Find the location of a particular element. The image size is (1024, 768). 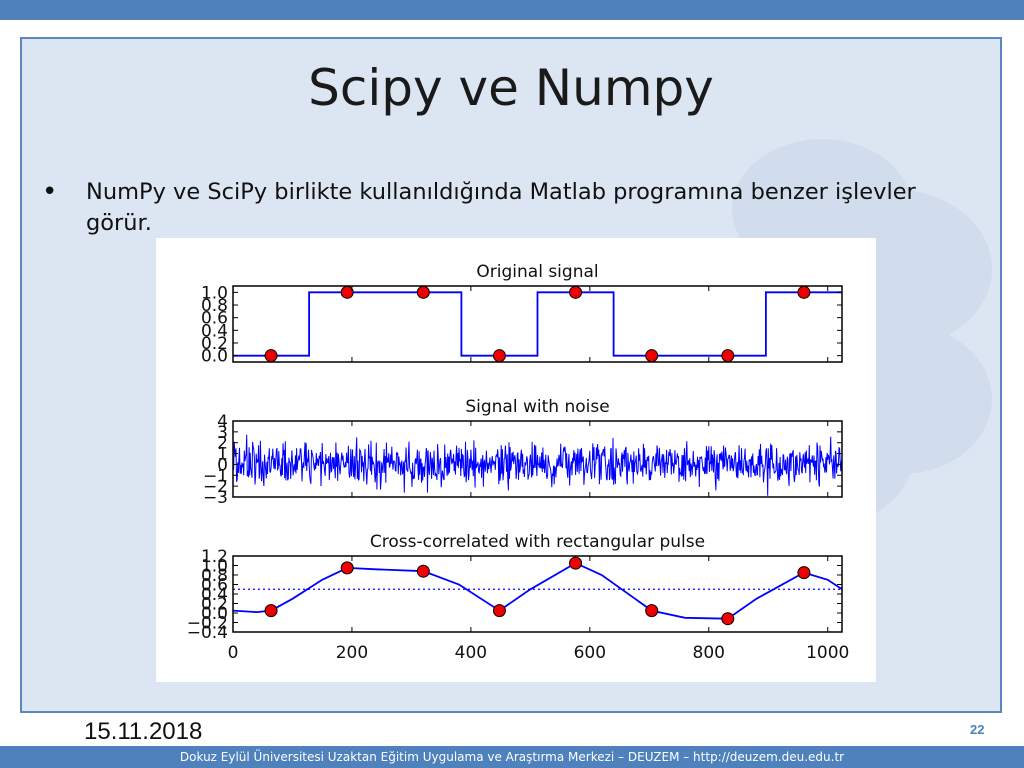

y-tick-label: −2 is located at coordinates (215, 487).